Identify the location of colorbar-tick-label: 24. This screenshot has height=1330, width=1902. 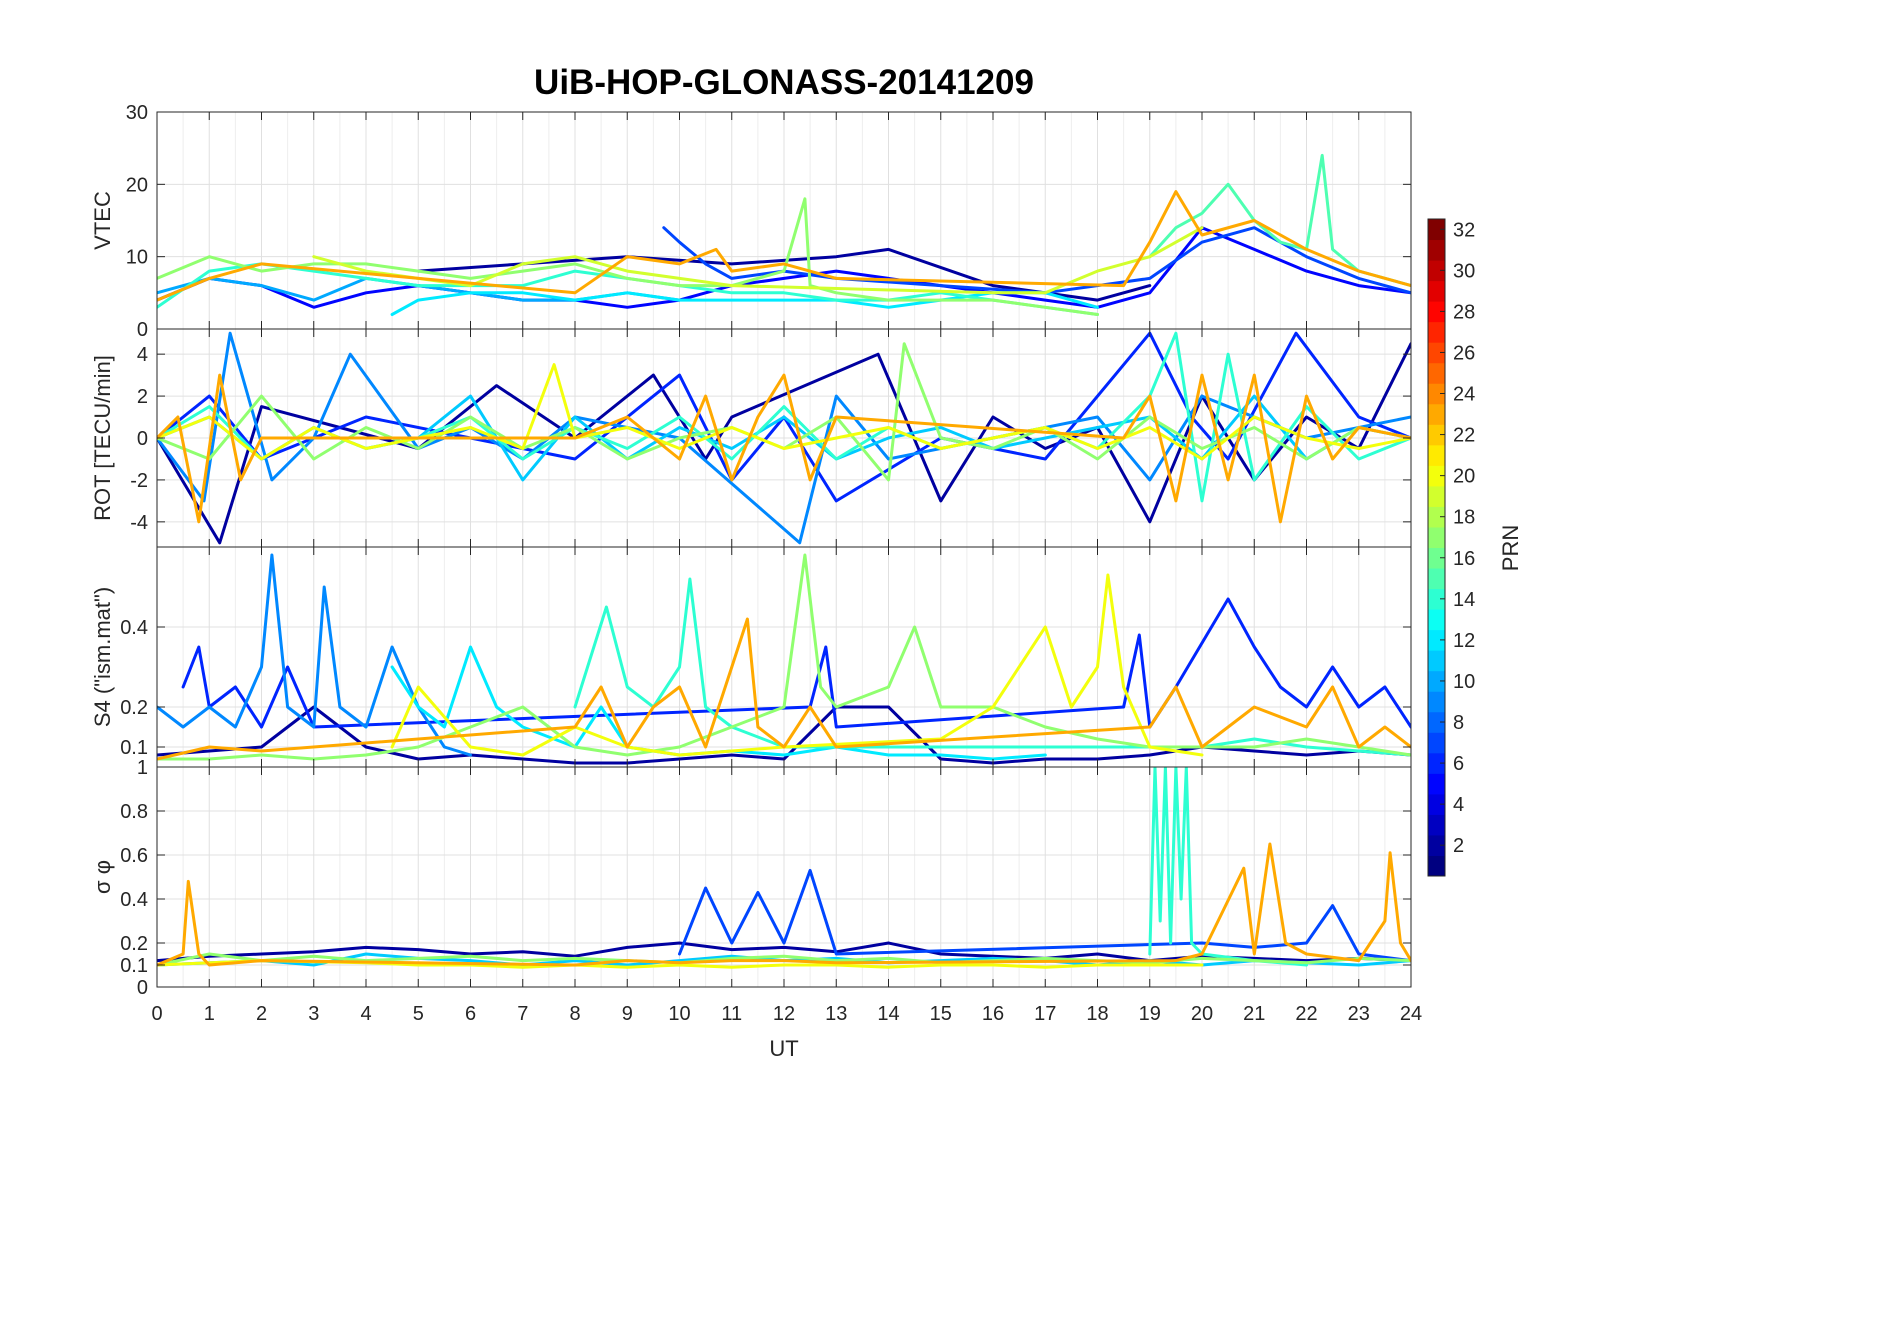
(1464, 395).